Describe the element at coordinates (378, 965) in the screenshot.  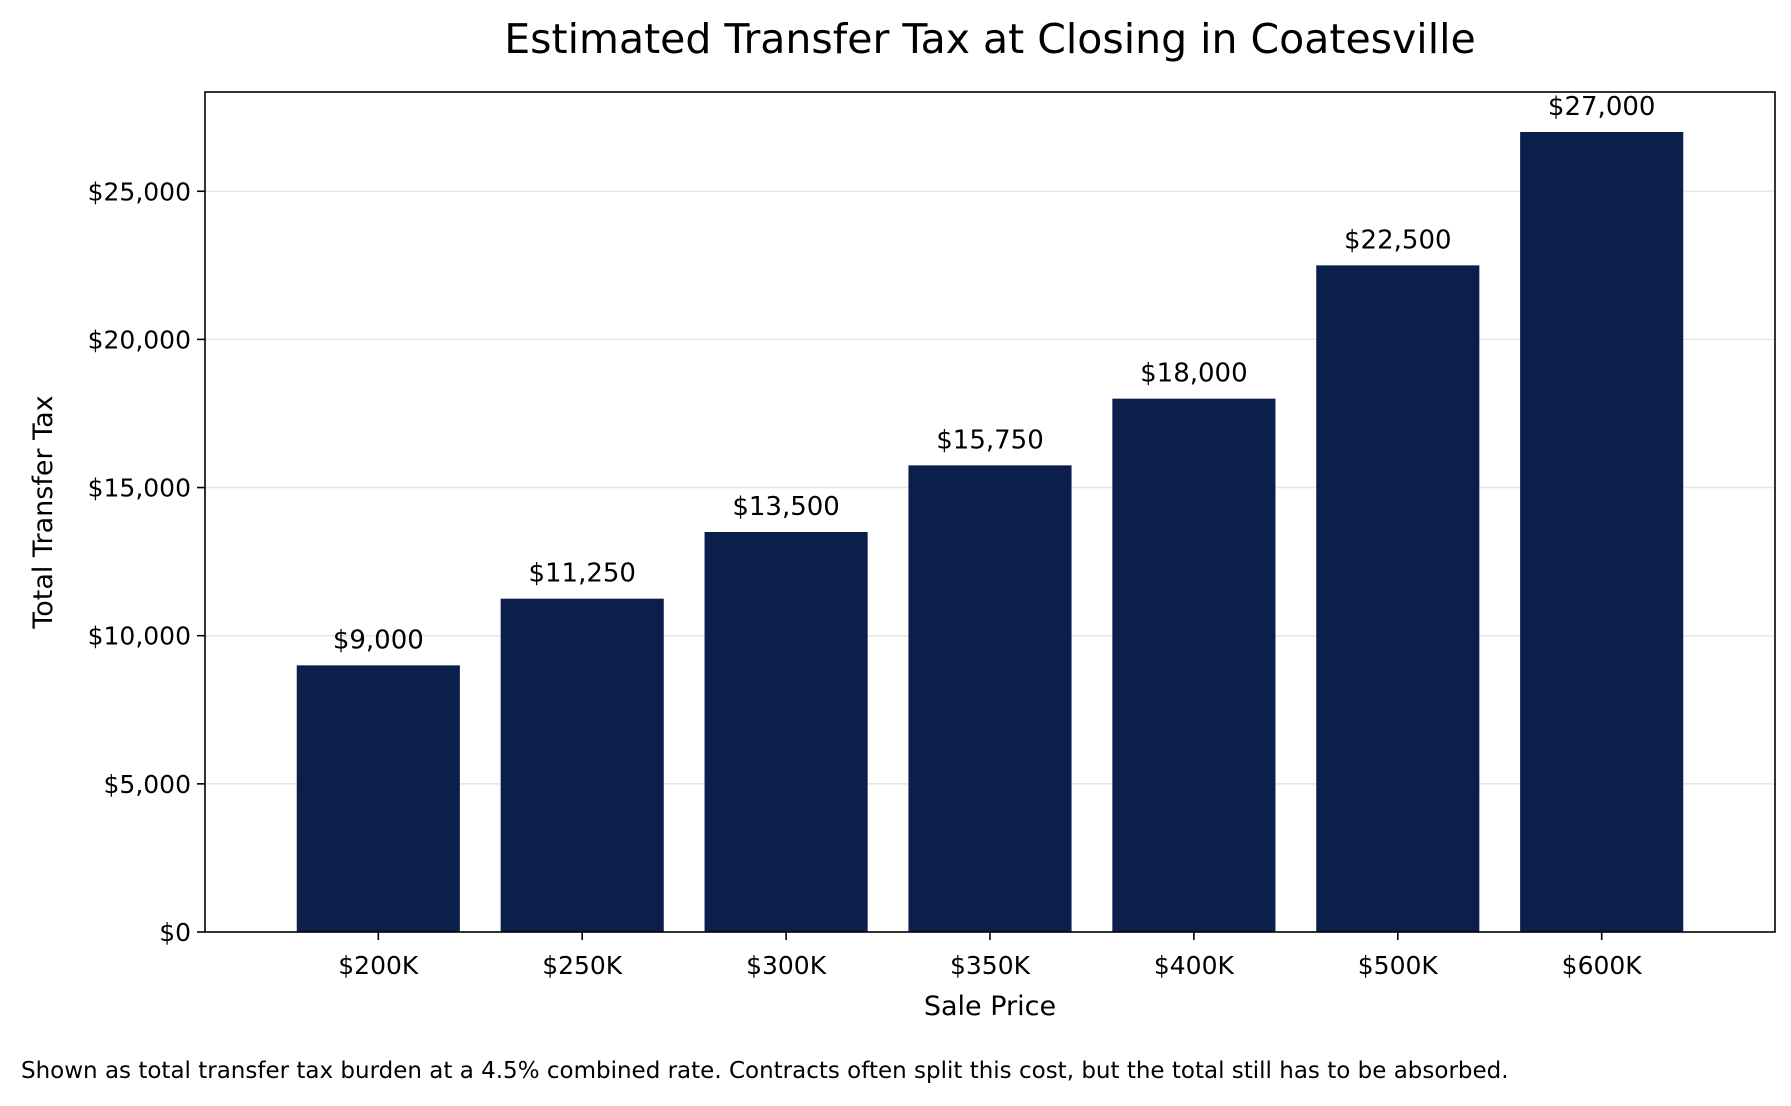
I see `x-tick-label: $200K` at that location.